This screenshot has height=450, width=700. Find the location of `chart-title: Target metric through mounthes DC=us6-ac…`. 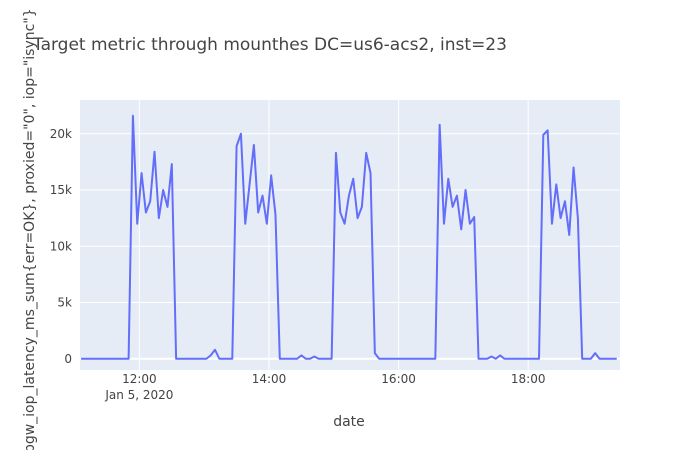

chart-title: Target metric through mounthes DC=us6-ac… is located at coordinates (269, 45).